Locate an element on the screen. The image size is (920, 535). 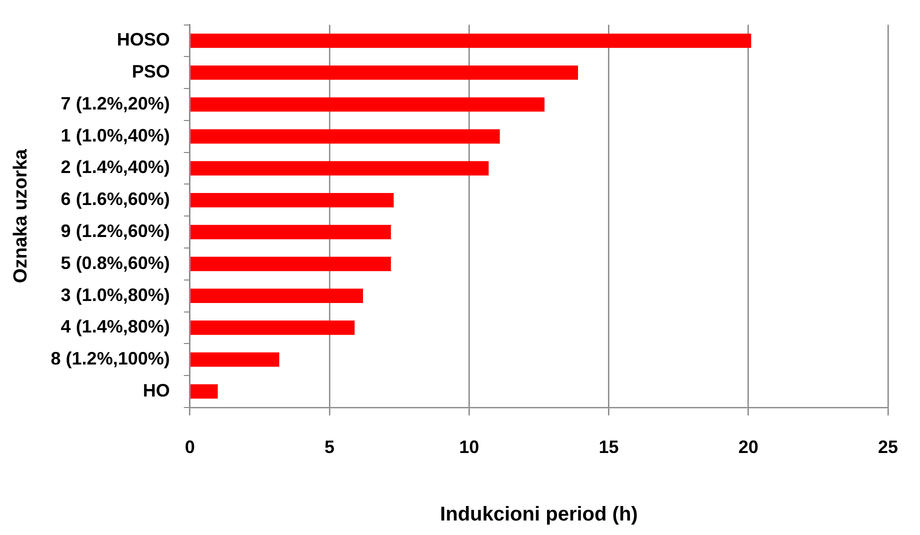
y-tick-label: 4 (1.4%,80%) is located at coordinates (115, 326).